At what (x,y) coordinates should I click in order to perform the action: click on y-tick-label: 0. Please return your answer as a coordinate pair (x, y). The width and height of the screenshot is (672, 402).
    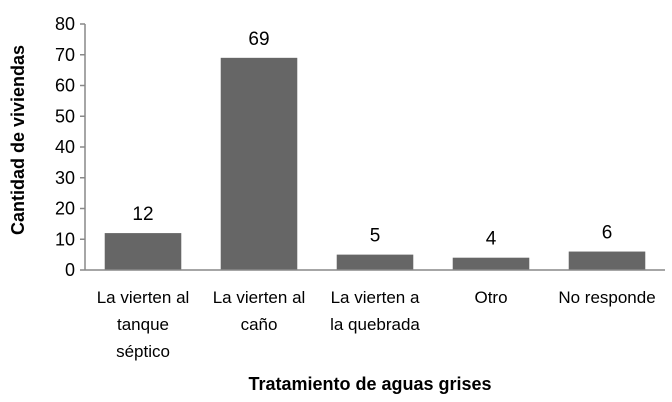
    Looking at the image, I should click on (70, 270).